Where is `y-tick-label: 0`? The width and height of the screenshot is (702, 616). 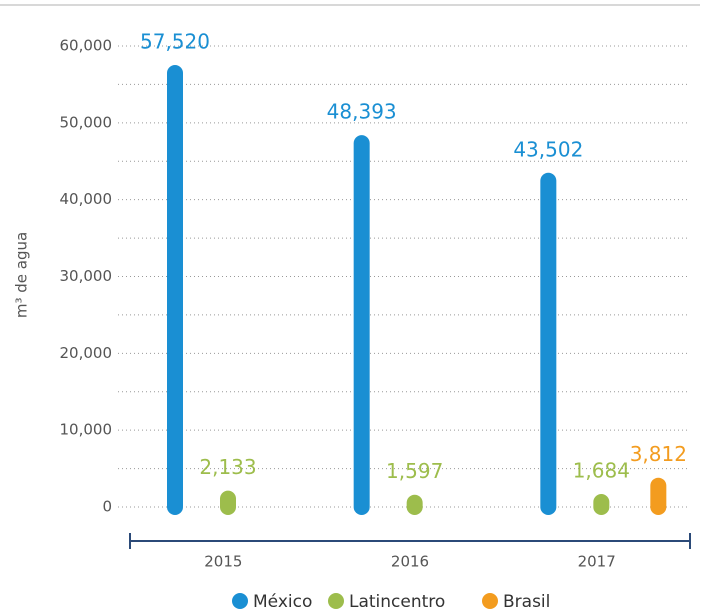
y-tick-label: 0 is located at coordinates (107, 507).